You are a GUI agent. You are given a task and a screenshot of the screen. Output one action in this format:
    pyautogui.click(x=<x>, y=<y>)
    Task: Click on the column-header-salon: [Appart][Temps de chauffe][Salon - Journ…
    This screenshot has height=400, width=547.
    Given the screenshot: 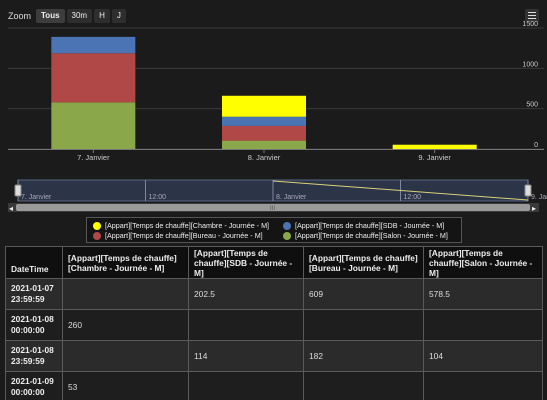 What is the action you would take?
    pyautogui.click(x=483, y=262)
    